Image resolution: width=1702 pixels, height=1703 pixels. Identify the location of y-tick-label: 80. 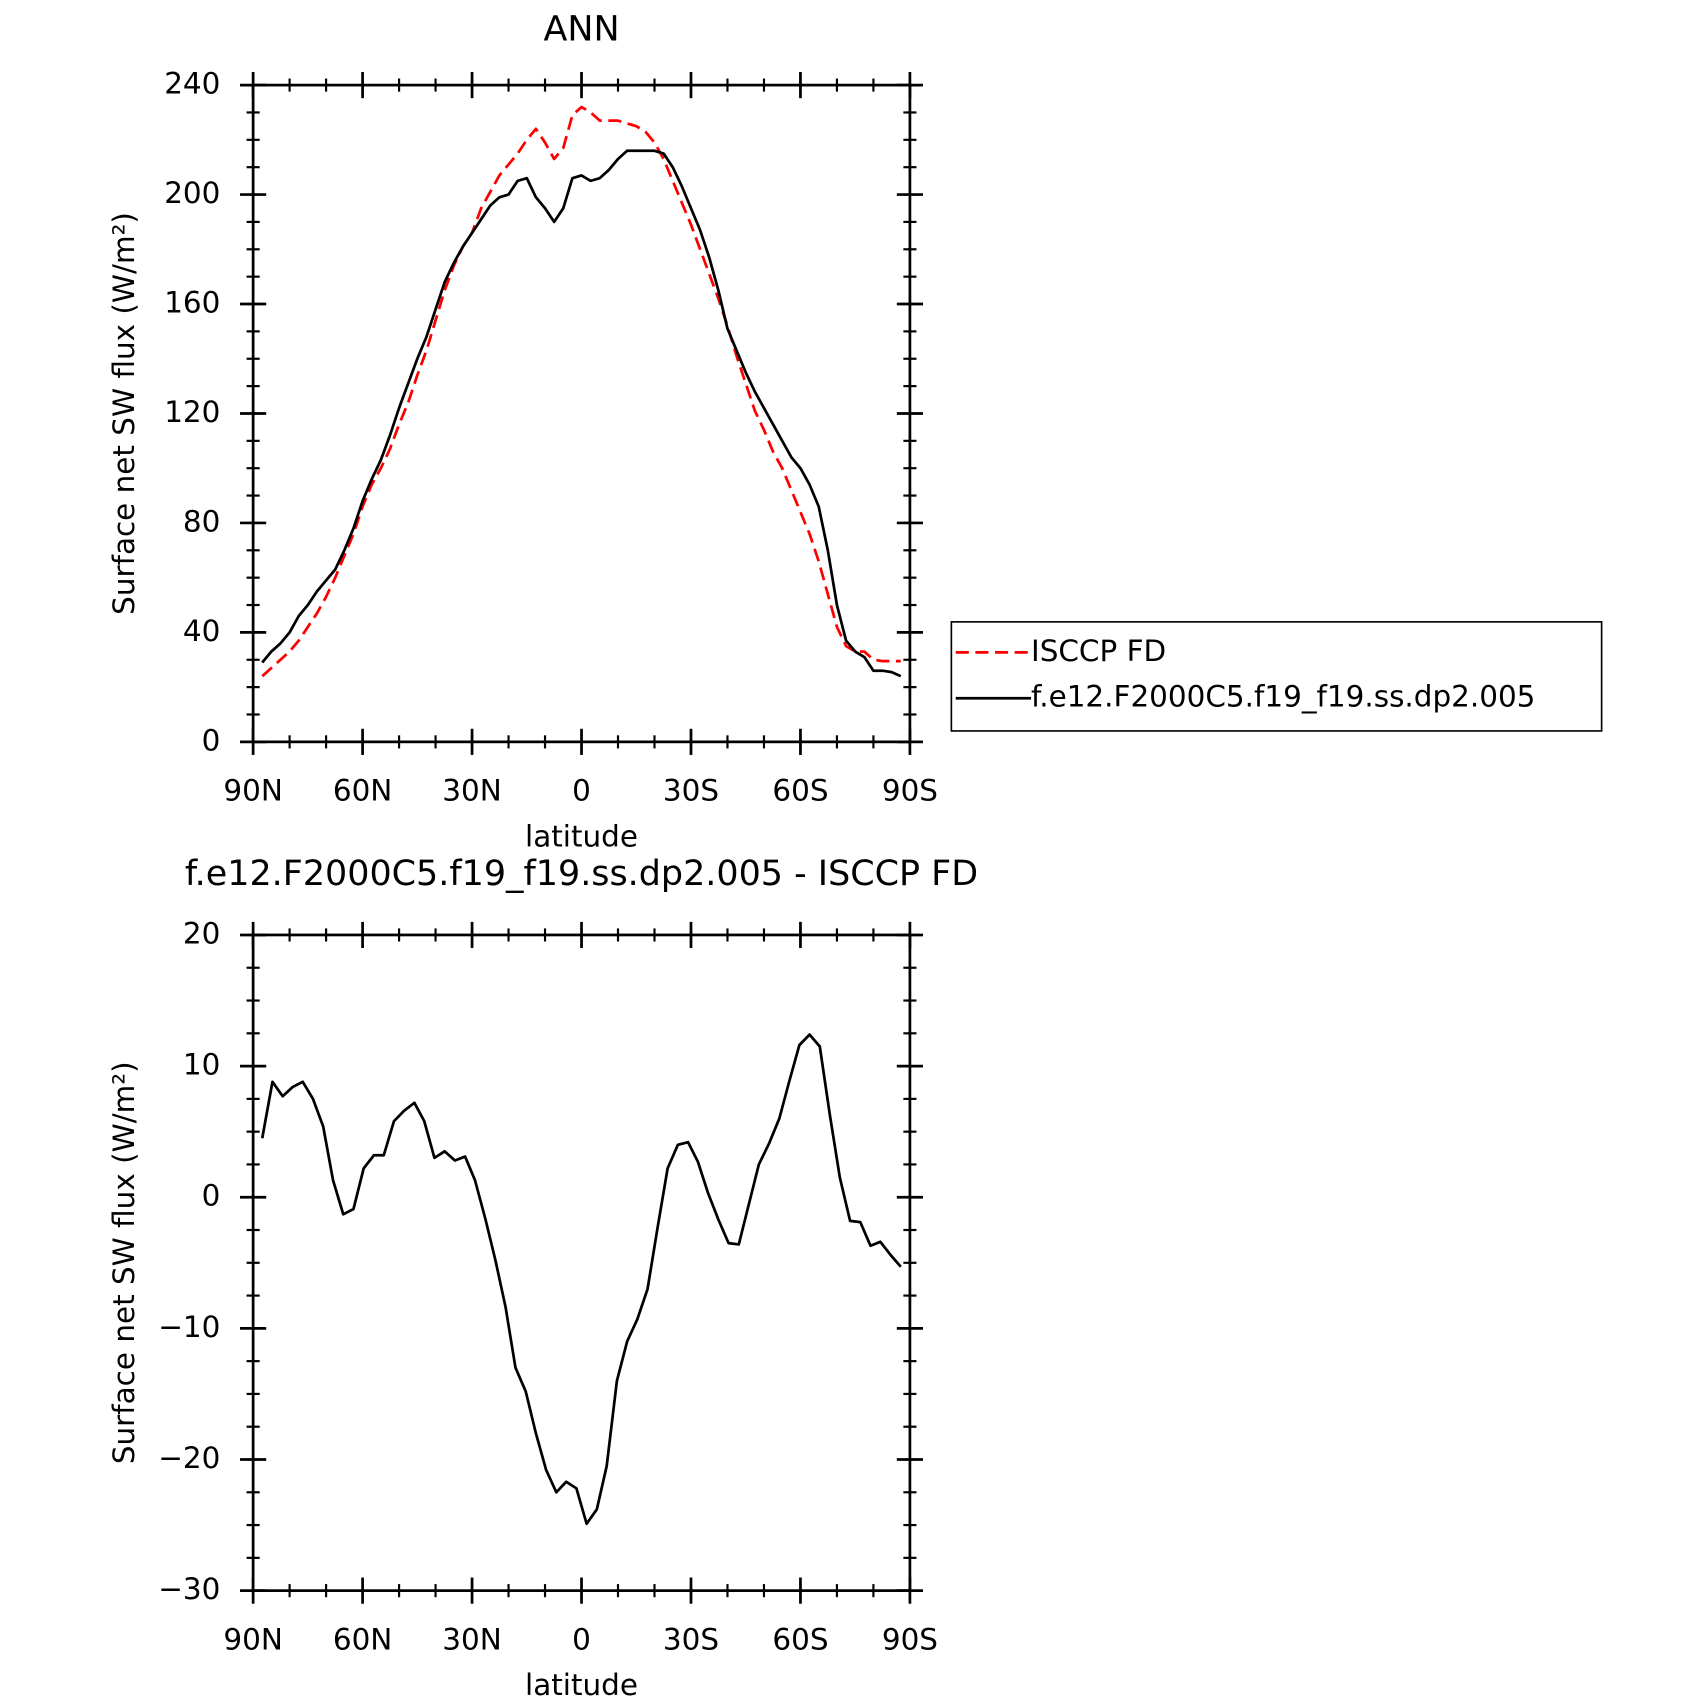
(201, 521).